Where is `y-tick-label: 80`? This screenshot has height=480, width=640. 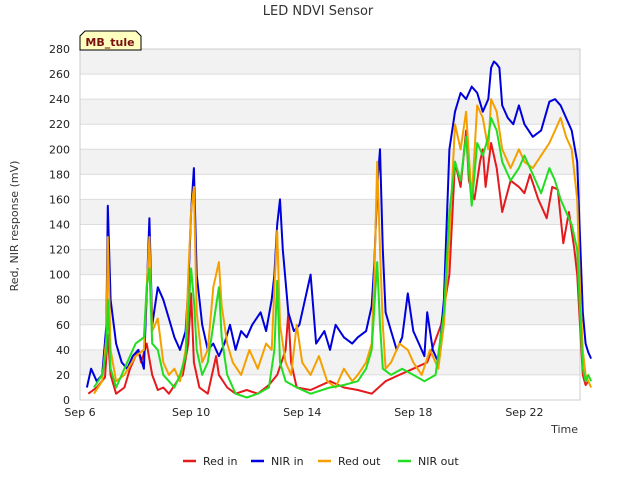 y-tick-label: 80 is located at coordinates (63, 300).